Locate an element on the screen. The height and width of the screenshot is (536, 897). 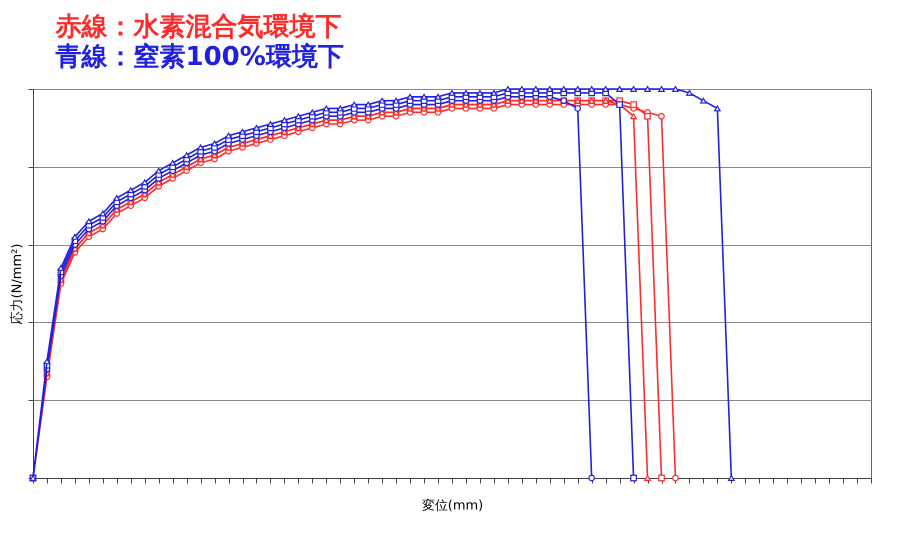
x-axis-title: 変位(mm) is located at coordinates (453, 506).